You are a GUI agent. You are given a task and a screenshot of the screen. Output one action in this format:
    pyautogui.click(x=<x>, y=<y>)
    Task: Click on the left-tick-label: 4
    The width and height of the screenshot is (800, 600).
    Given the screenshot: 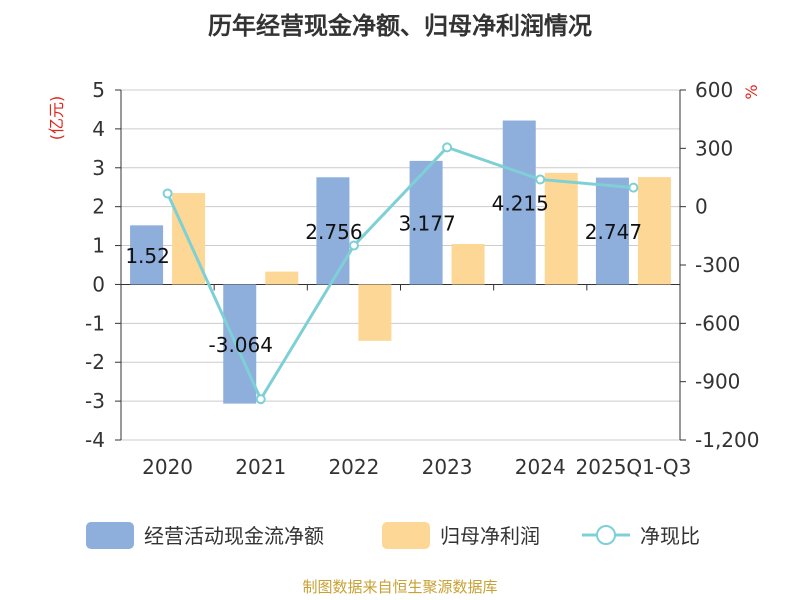 What is the action you would take?
    pyautogui.click(x=98, y=129)
    